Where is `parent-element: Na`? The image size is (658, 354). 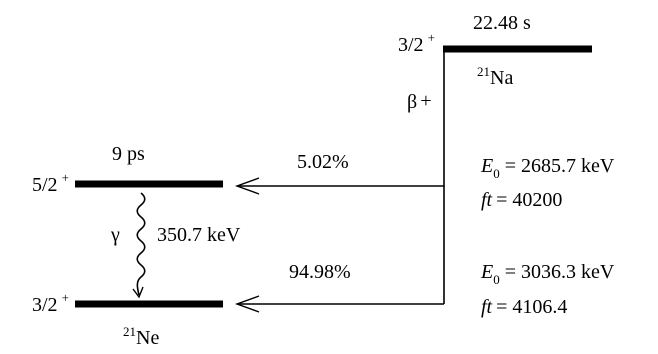 parent-element: Na is located at coordinates (501, 78).